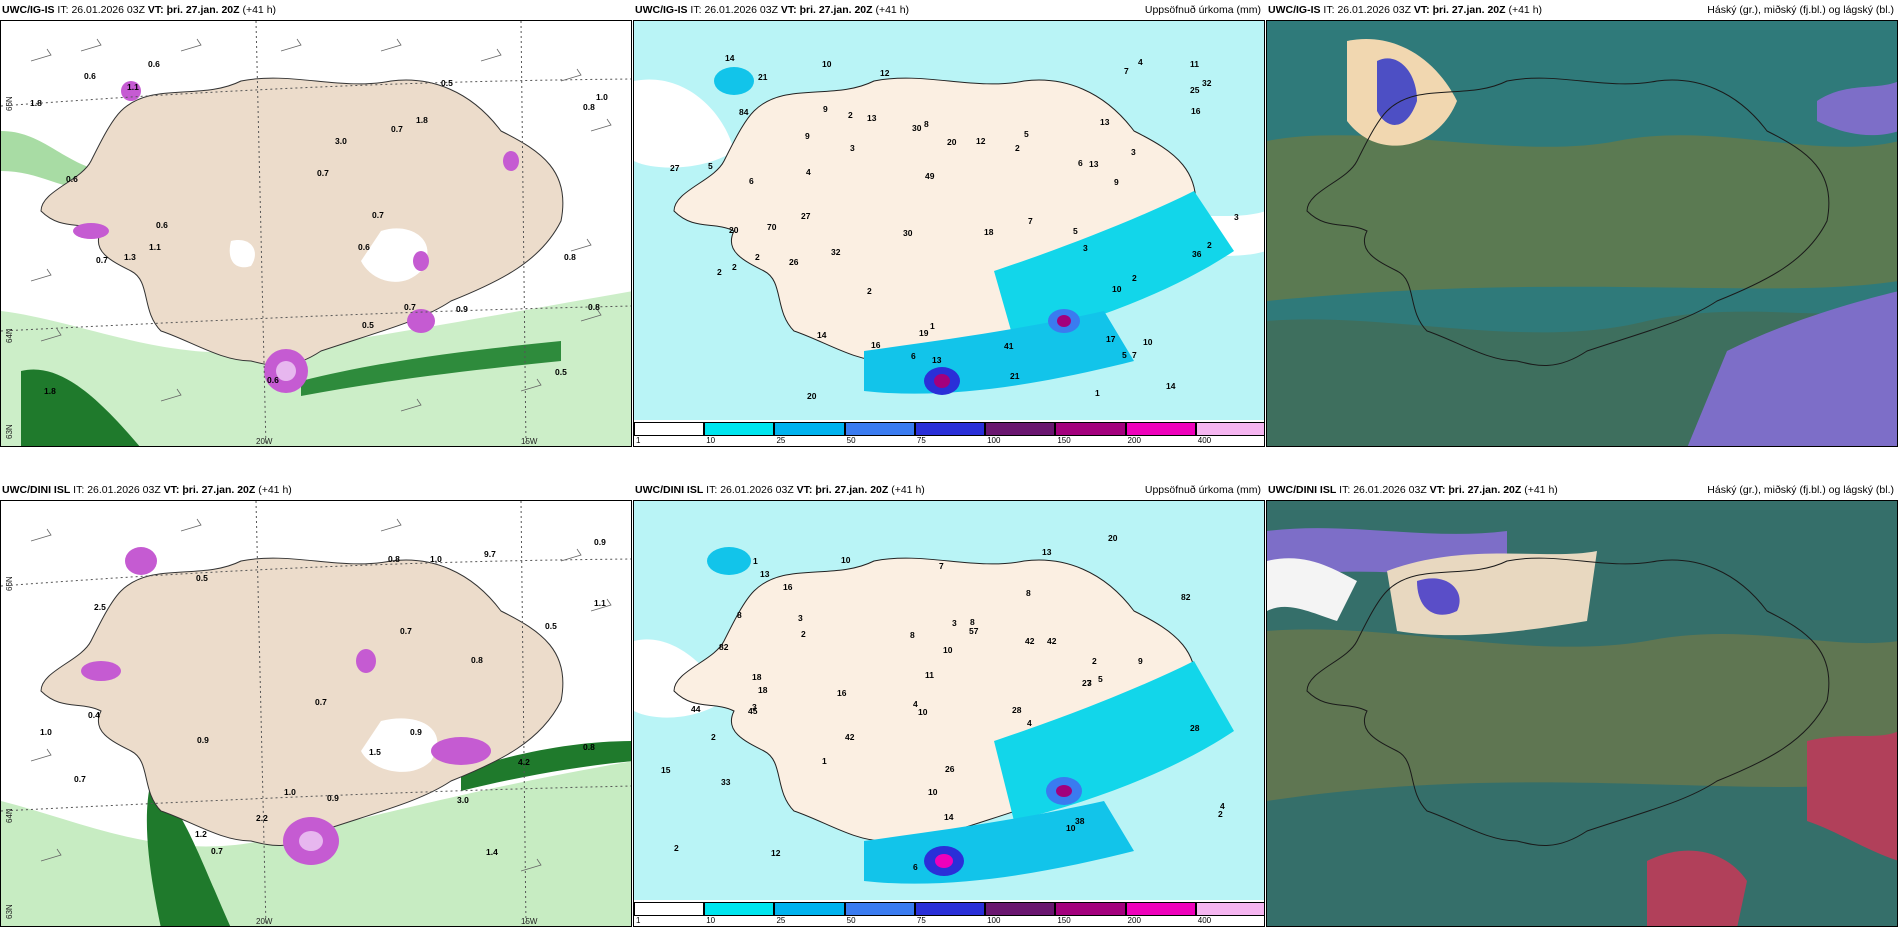 This screenshot has width=1900, height=950. Describe the element at coordinates (529, 441) in the screenshot. I see `lon-label-15w: 15W` at that location.